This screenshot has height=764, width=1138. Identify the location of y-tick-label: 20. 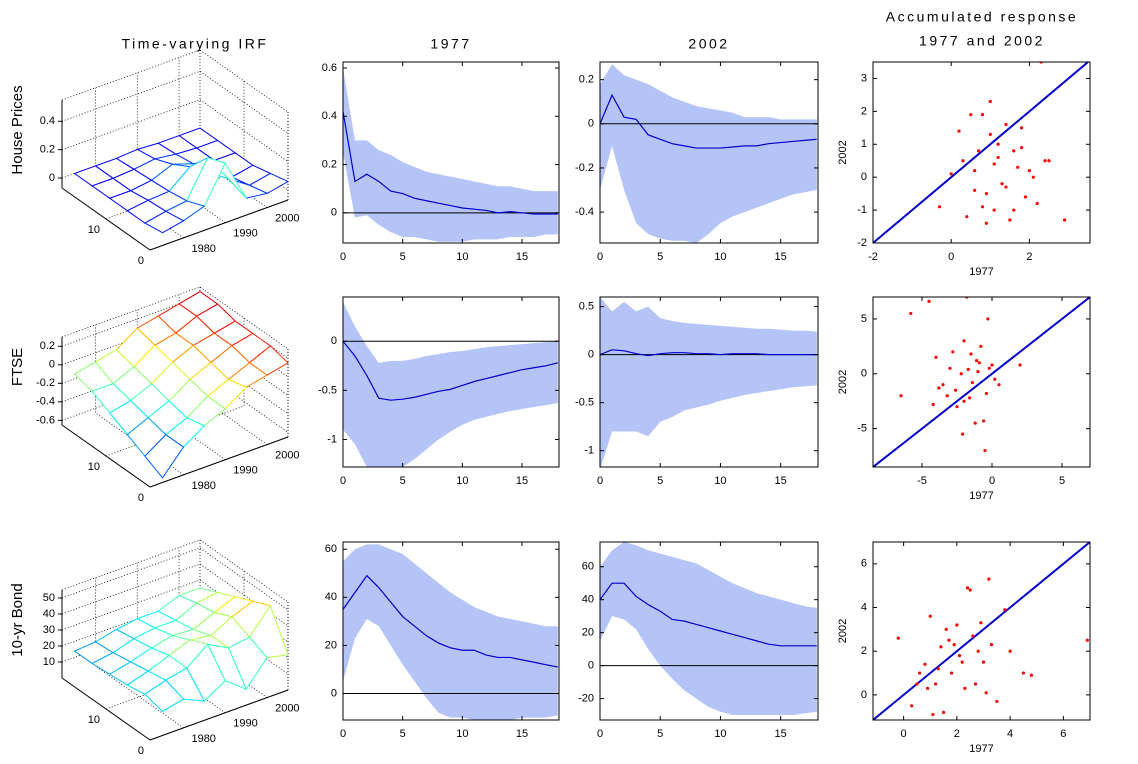
(588, 633).